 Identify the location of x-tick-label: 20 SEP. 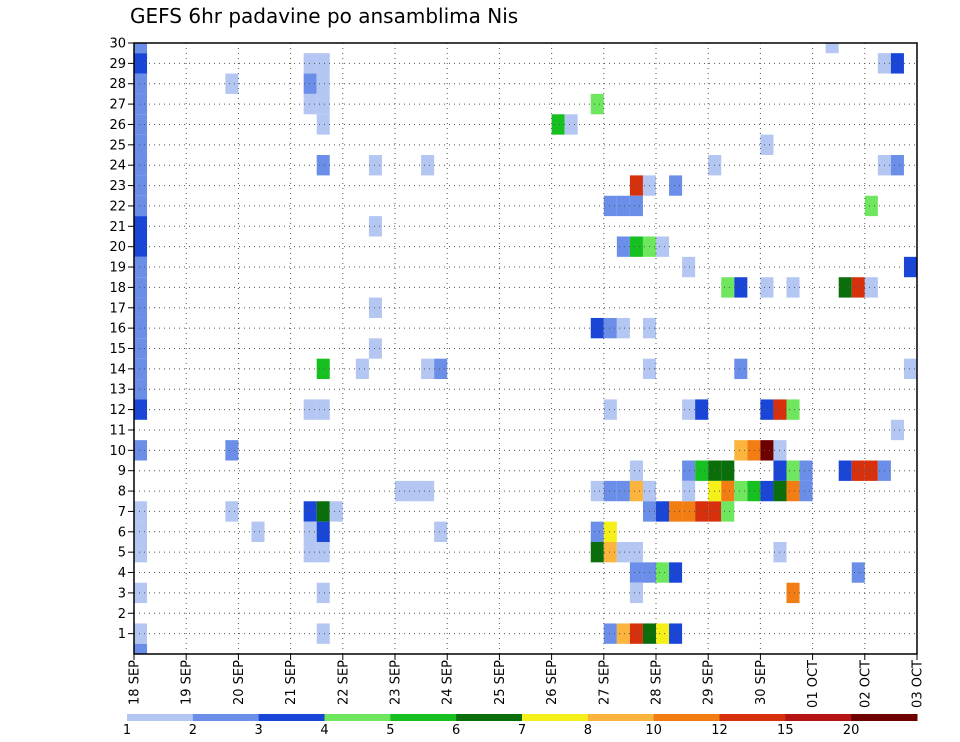
(239, 682).